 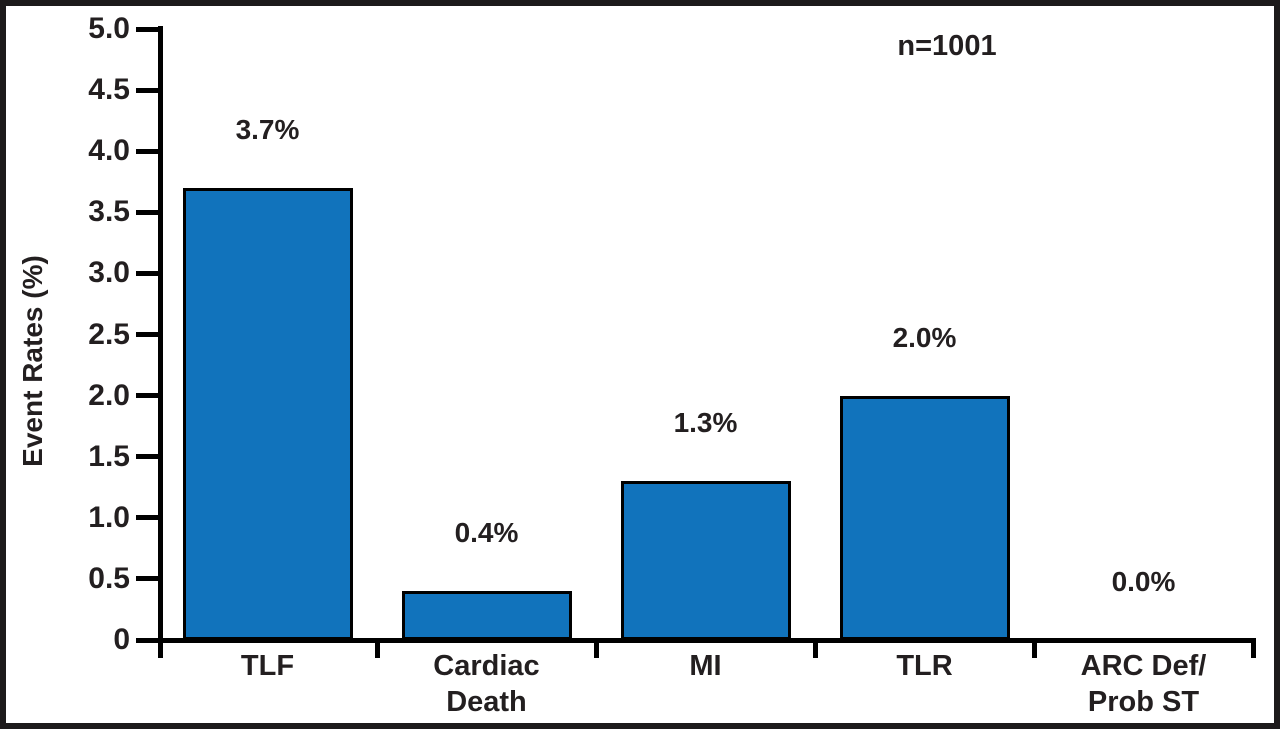 What do you see at coordinates (109, 578) in the screenshot?
I see `y-axis-tick-label: 0.5` at bounding box center [109, 578].